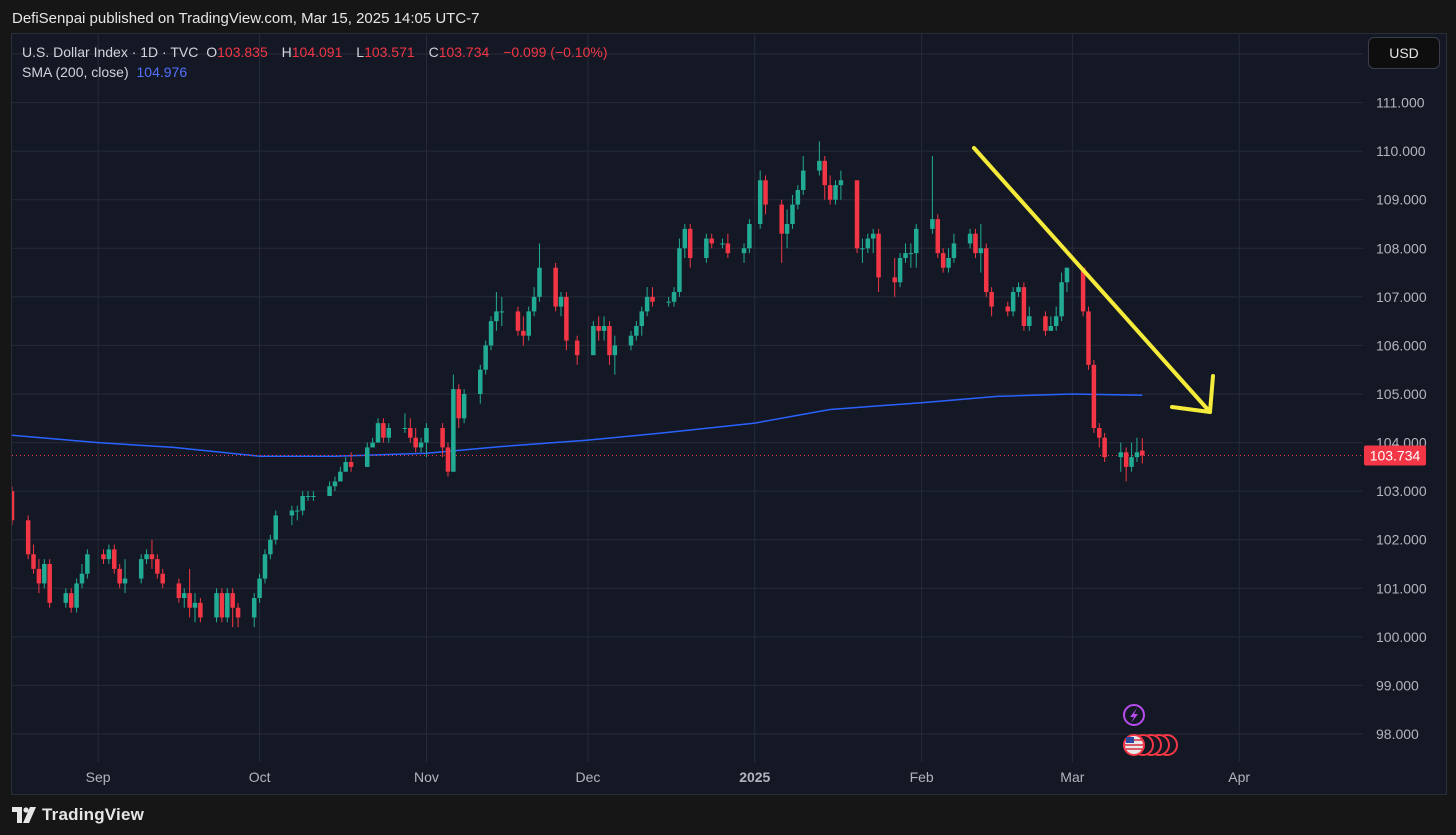 This screenshot has width=1456, height=835. Describe the element at coordinates (922, 777) in the screenshot. I see `x-tick-label: Feb` at that location.